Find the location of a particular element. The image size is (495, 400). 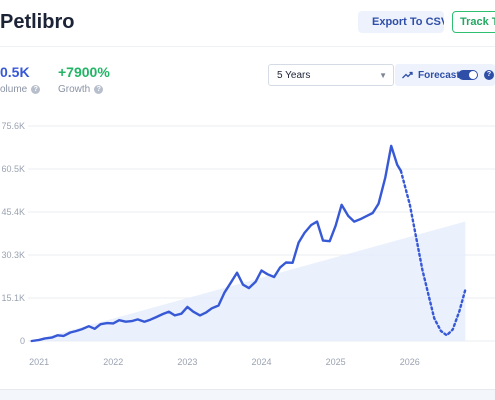

forecast-info-icon: ? is located at coordinates (489, 75).